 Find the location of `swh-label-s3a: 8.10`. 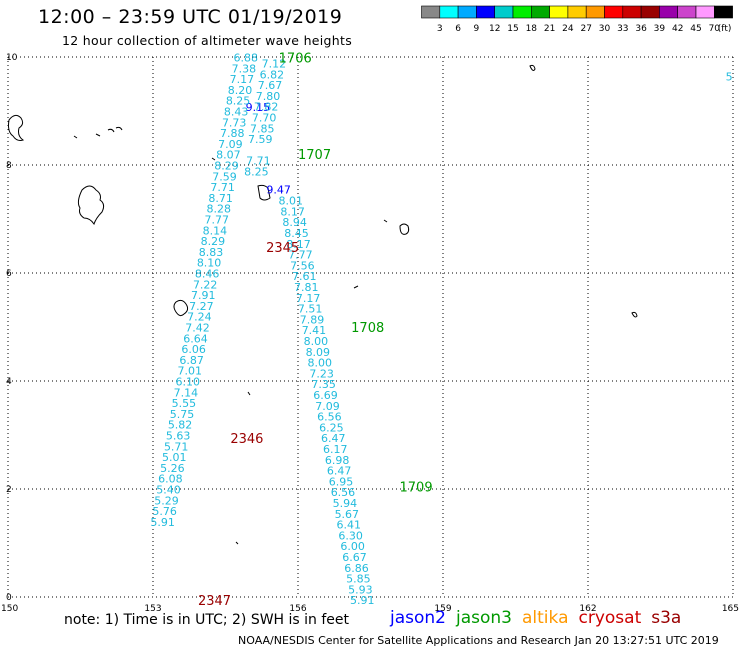

swh-label-s3a: 8.10 is located at coordinates (209, 263).